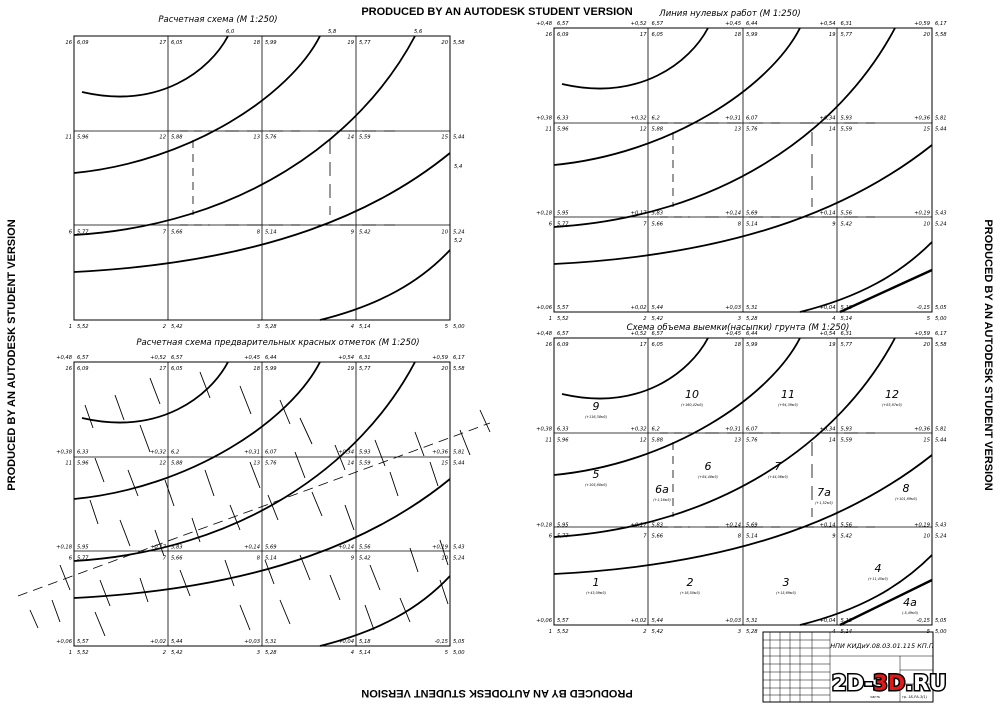 This screenshot has height=706, width=1000. What do you see at coordinates (922, 430) in the screenshot?
I see `working-mark: +0,36` at bounding box center [922, 430].